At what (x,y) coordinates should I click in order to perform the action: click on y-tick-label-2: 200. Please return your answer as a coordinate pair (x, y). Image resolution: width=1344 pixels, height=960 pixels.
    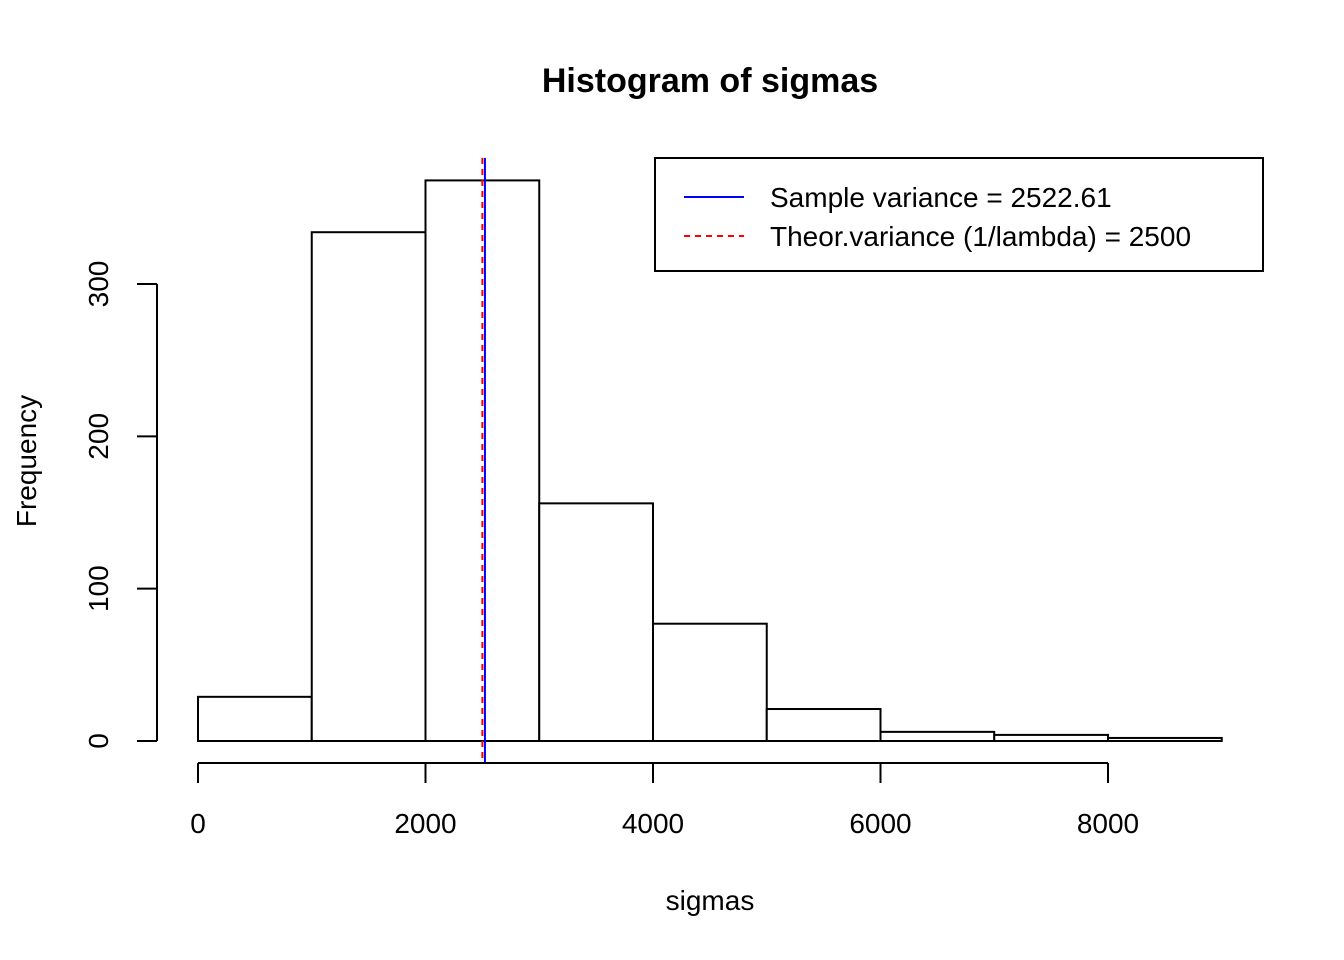
    Looking at the image, I should click on (98, 436).